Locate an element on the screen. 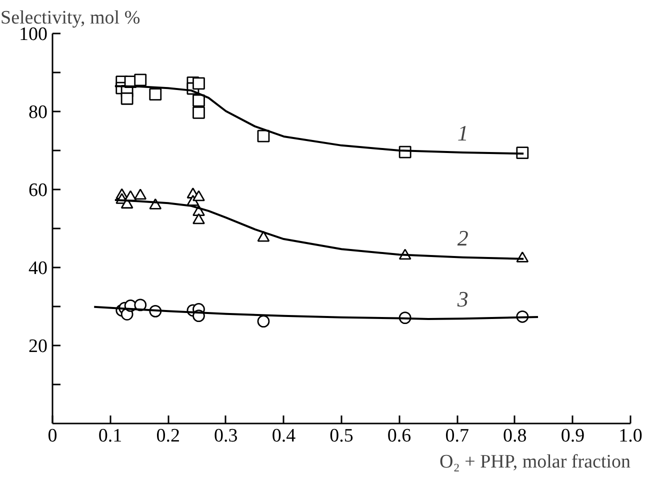 The width and height of the screenshot is (656, 477). x-tick-label: 0.3 is located at coordinates (226, 436).